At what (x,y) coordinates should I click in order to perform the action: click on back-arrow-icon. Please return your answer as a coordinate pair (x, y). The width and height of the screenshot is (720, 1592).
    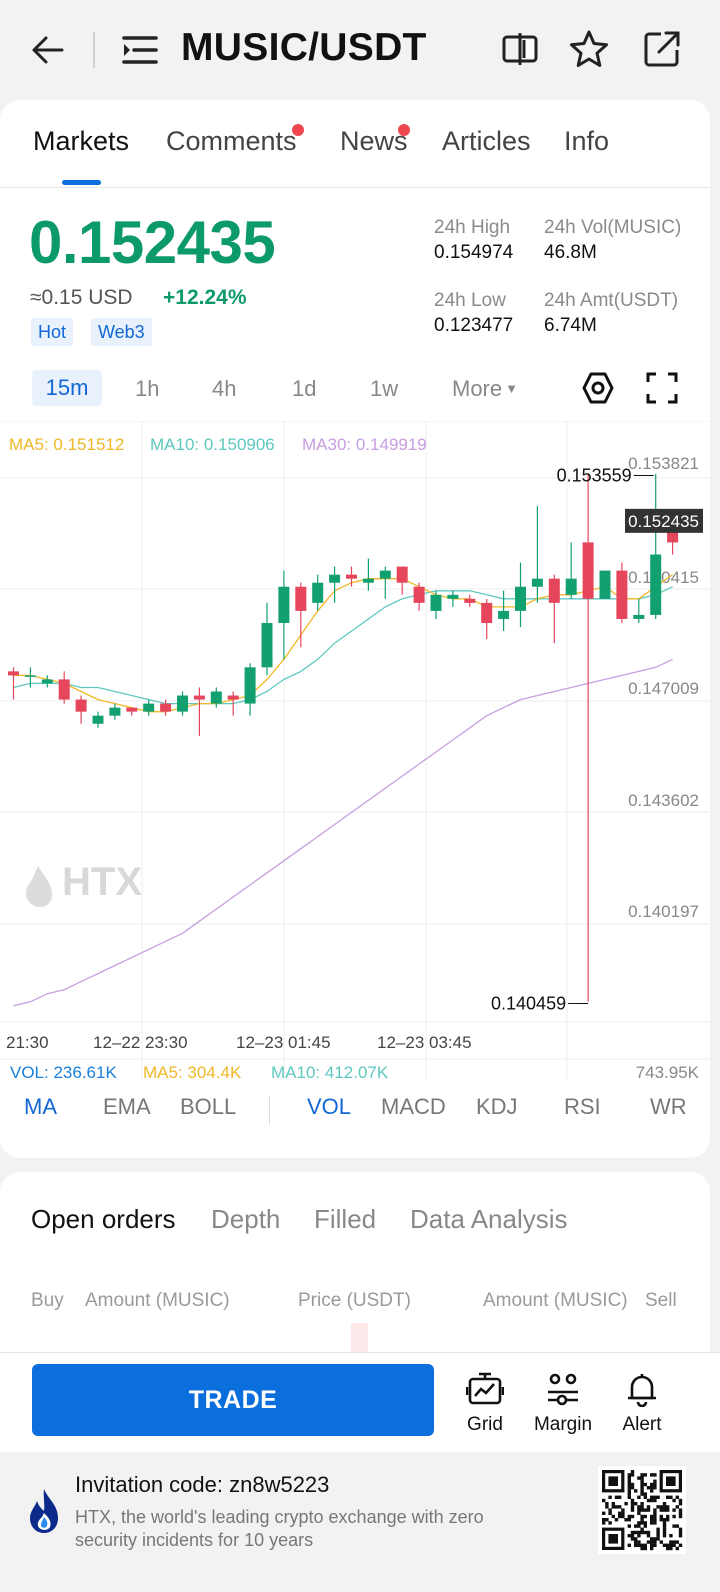
    Looking at the image, I should click on (48, 50).